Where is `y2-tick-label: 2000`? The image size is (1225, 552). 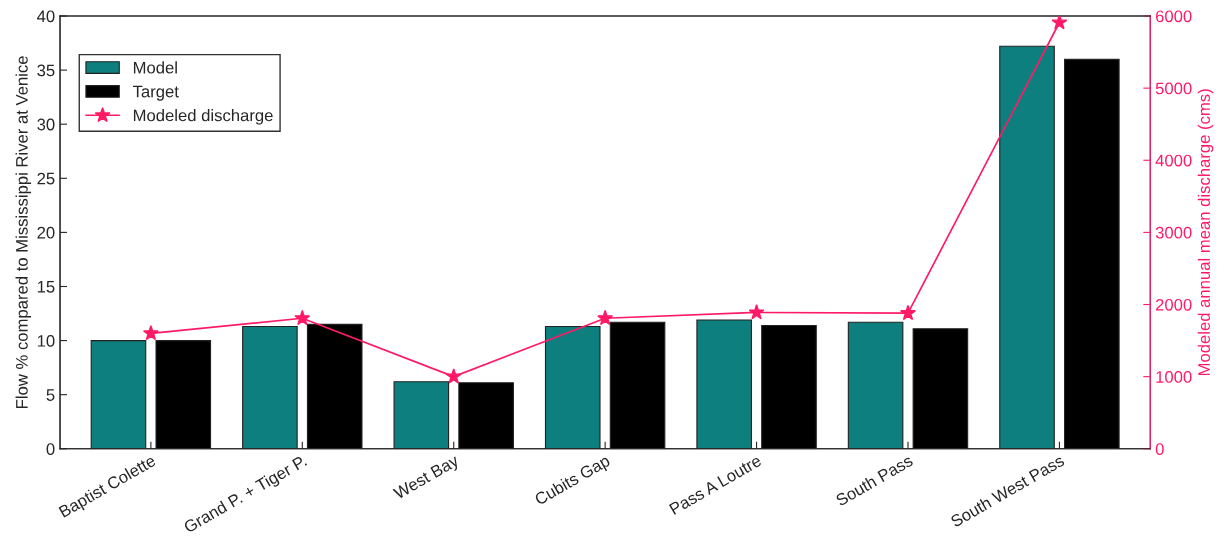
y2-tick-label: 2000 is located at coordinates (1173, 304).